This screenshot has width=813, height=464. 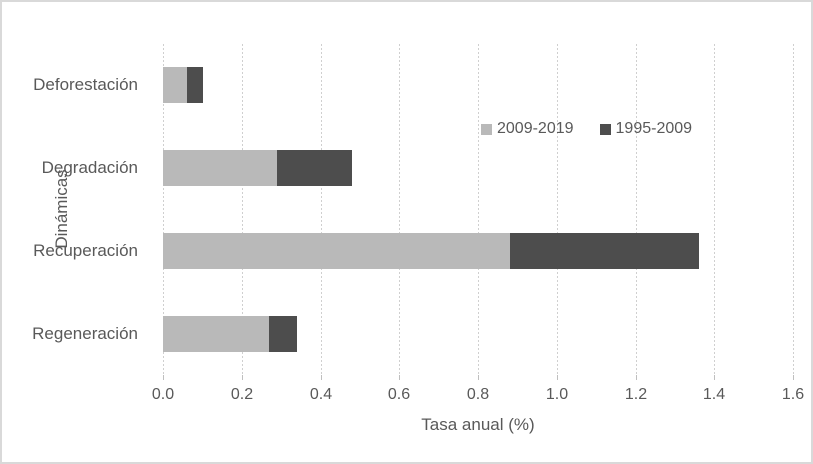 I want to click on legend-swatch-2009-2019, so click(x=486, y=129).